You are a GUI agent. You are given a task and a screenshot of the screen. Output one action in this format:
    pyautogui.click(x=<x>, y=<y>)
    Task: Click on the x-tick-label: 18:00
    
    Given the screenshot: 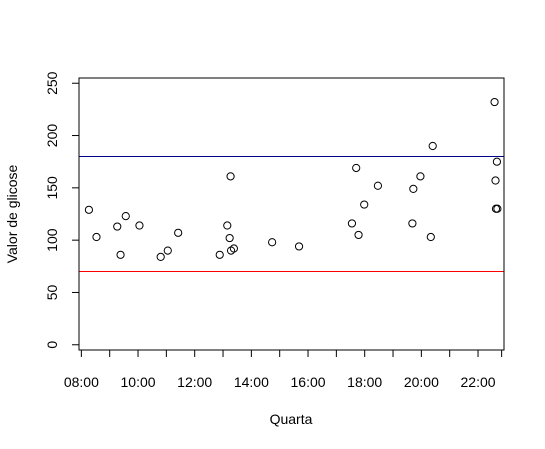 What is the action you would take?
    pyautogui.click(x=364, y=382)
    